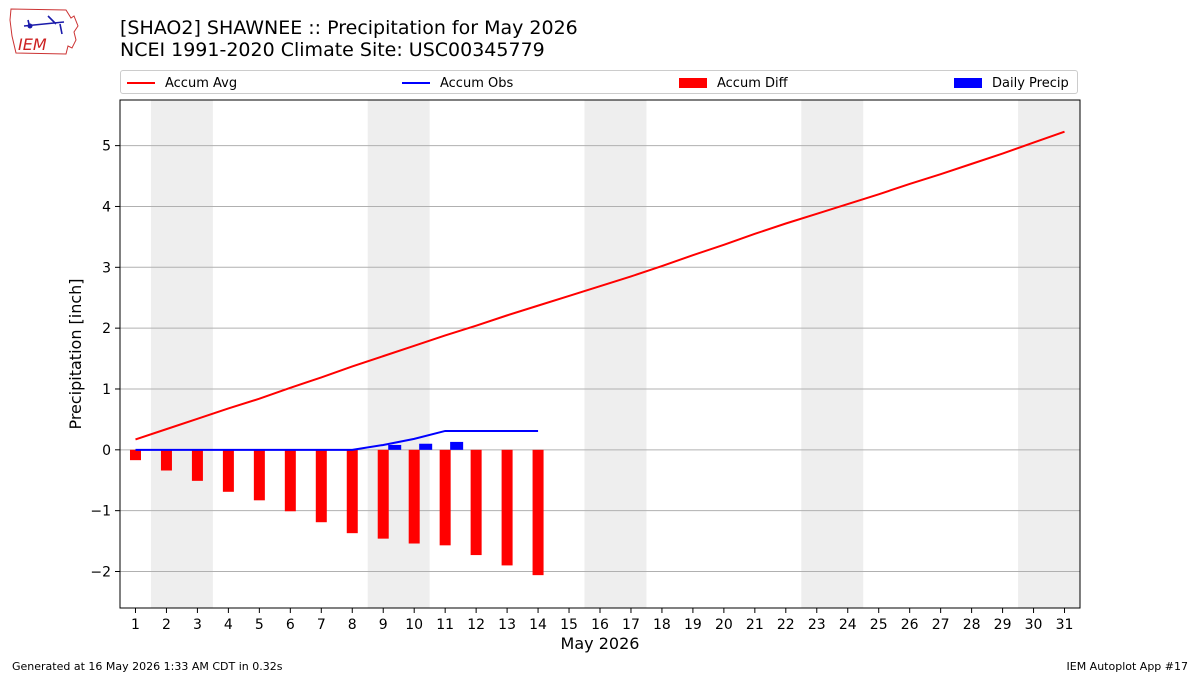  What do you see at coordinates (166, 625) in the screenshot?
I see `x-tick-label: 2` at bounding box center [166, 625].